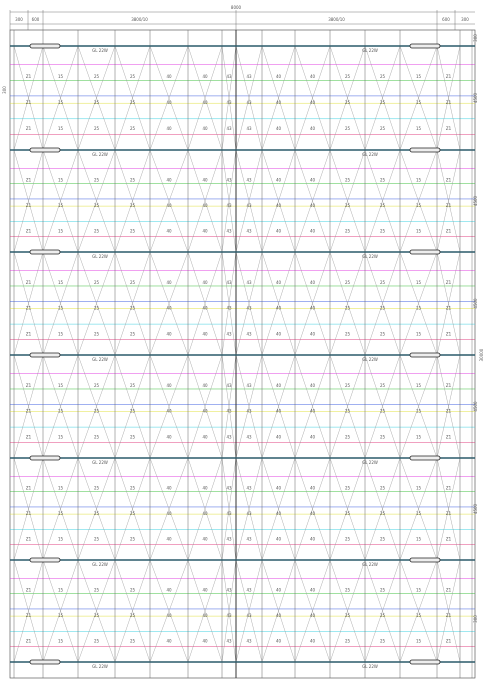 Image resolution: width=487 pixels, height=685 pixels. What do you see at coordinates (475, 303) in the screenshot?
I see `right-dimension: 4500` at bounding box center [475, 303].